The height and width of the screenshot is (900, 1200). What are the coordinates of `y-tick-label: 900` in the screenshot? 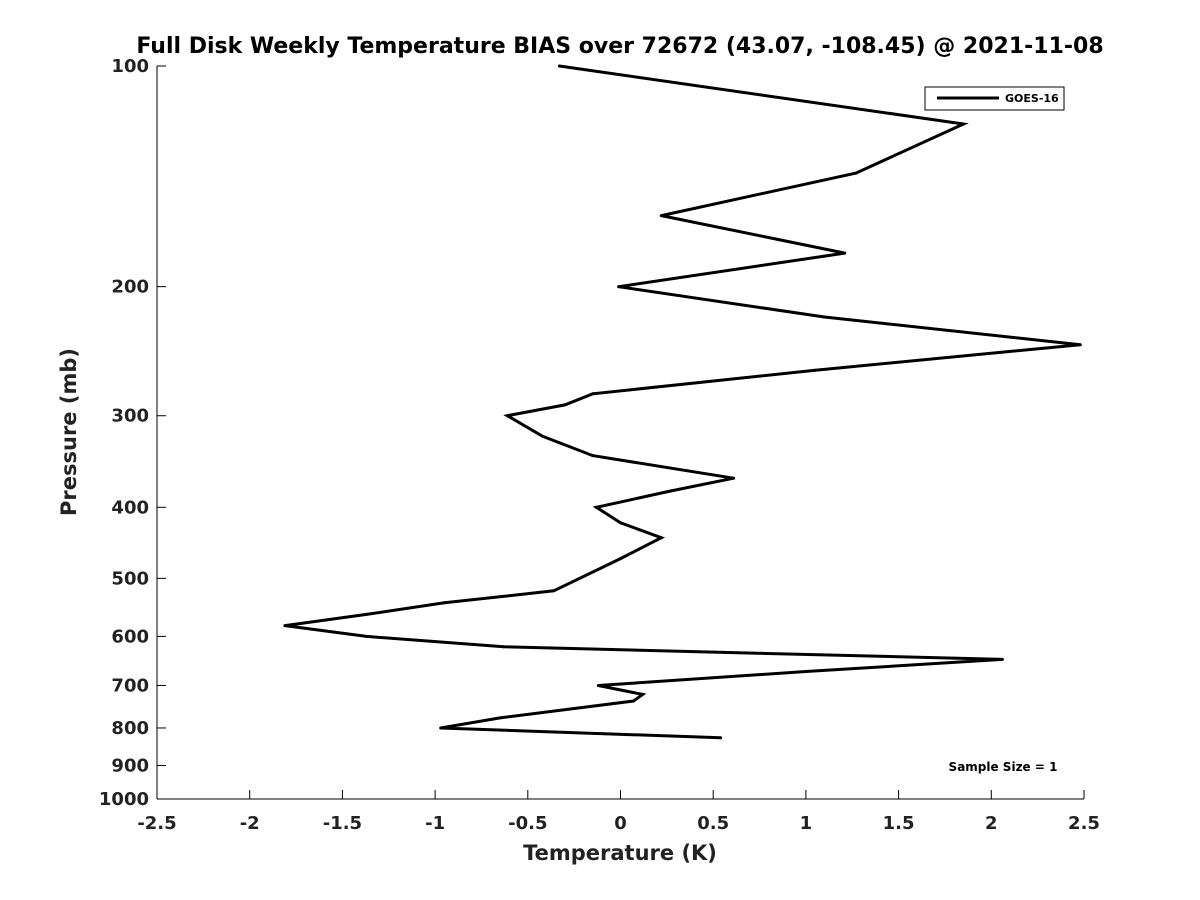 It's located at (130, 765).